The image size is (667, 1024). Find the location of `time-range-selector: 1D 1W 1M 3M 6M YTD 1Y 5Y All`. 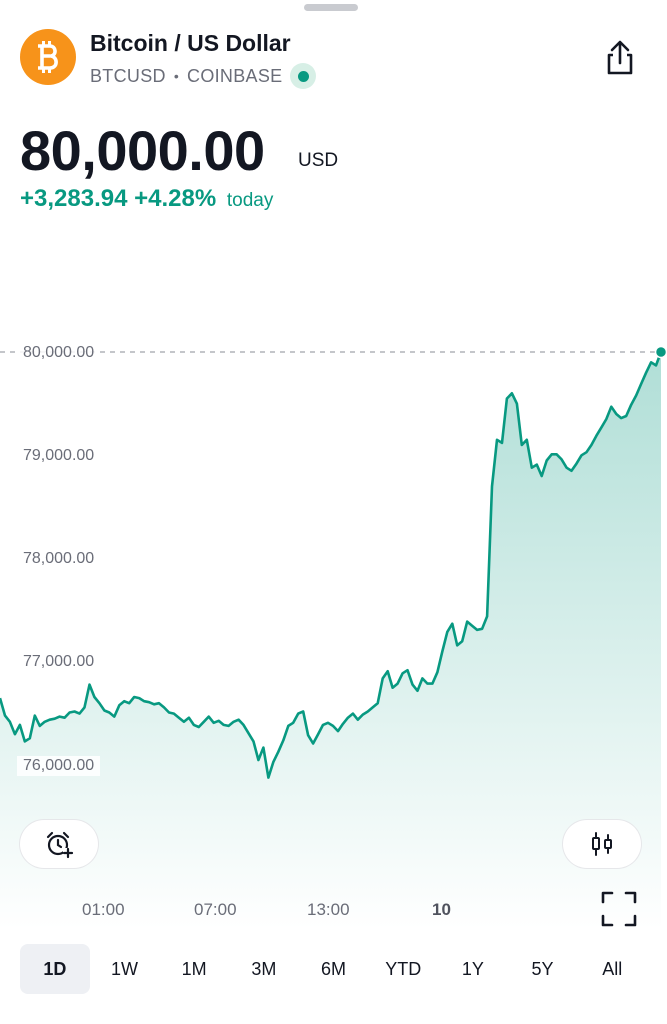

time-range-selector: 1D 1W 1M 3M 6M YTD 1Y 5Y All is located at coordinates (333, 969).